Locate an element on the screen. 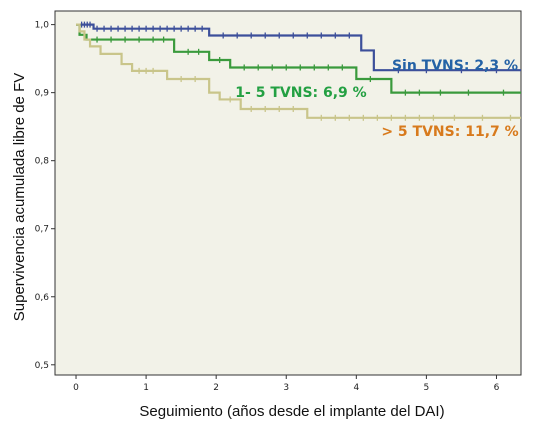 The width and height of the screenshot is (560, 439). series-label-2: 1- 5 TVNS: 6,9 % is located at coordinates (300, 93).